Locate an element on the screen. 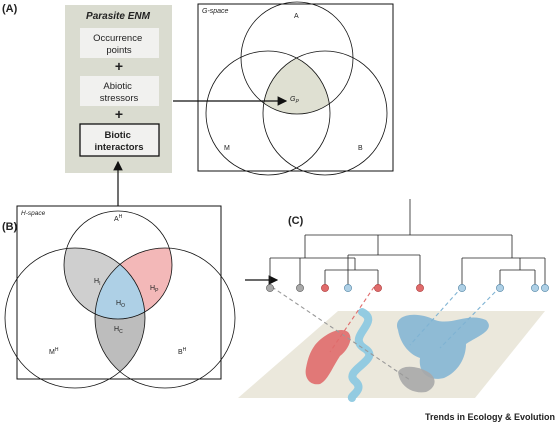 This screenshot has width=560, height=425. svg-text: Biotic interactors is located at coordinates (118, 141).